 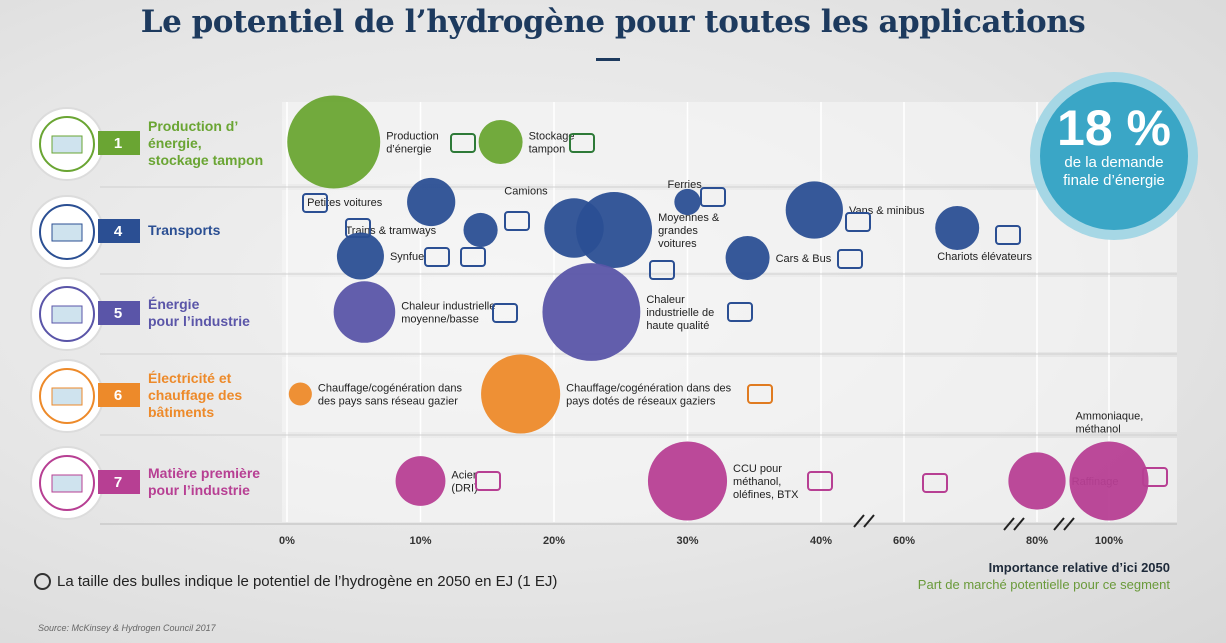 I want to click on bubble-label: Production d’énergie, so click(x=412, y=143).